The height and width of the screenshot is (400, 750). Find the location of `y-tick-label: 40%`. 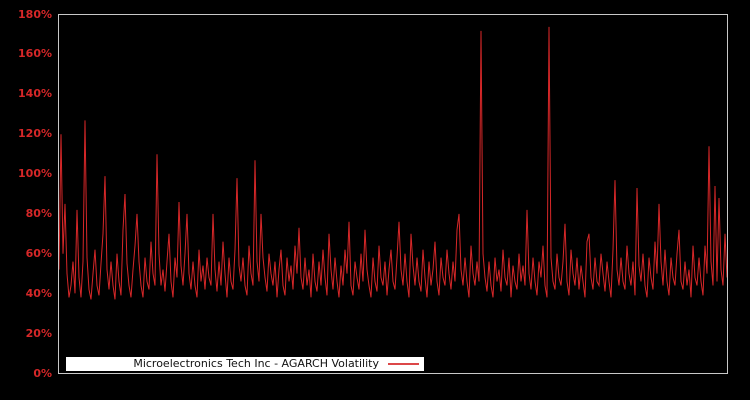

y-tick-label: 40% is located at coordinates (38, 293).